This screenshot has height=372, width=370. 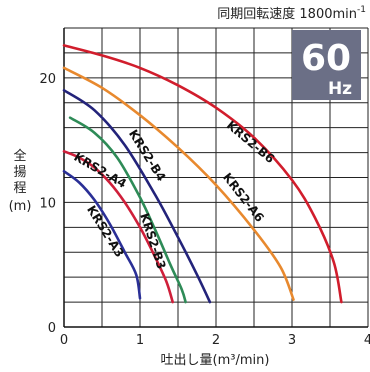 I want to click on frequency-value: 60, so click(x=326, y=58).